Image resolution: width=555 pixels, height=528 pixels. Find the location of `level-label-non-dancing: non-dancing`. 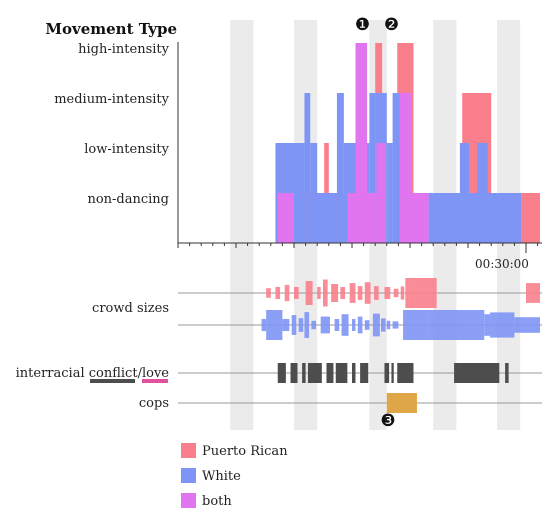

level-label-non-dancing: non-dancing is located at coordinates (128, 199).